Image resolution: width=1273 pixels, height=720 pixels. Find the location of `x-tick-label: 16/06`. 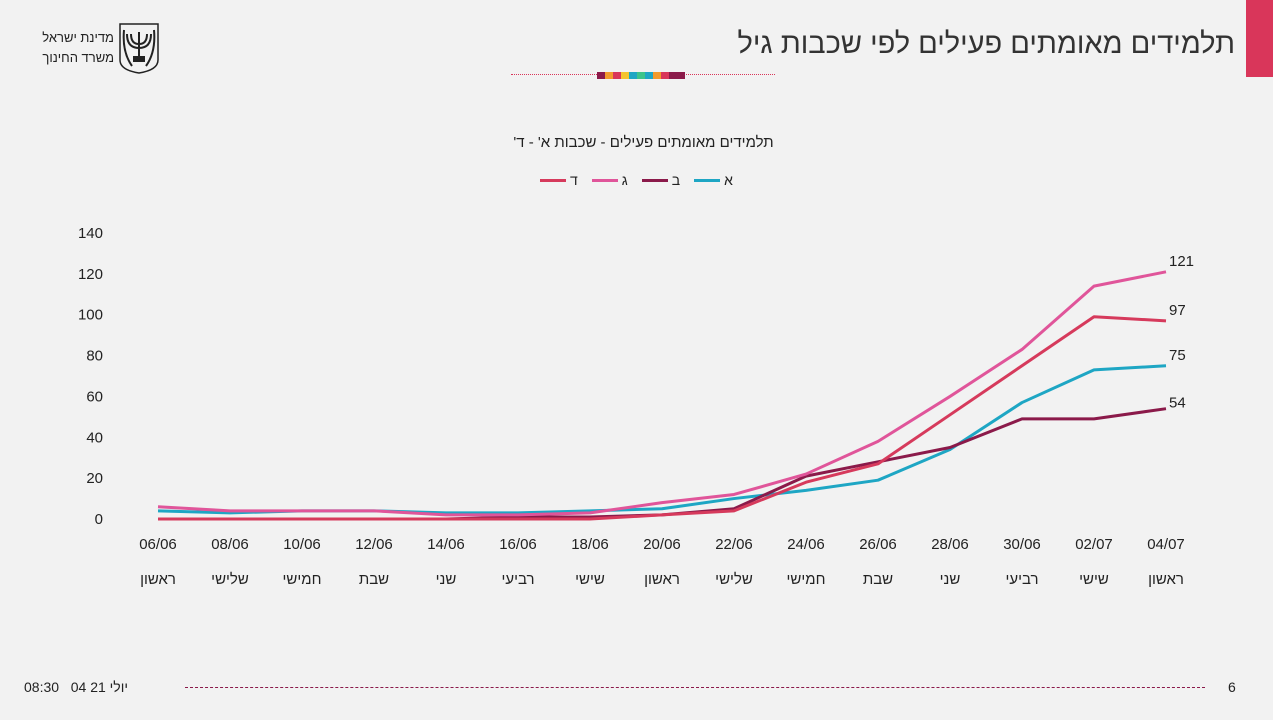

x-tick-label: 16/06 is located at coordinates (518, 544).